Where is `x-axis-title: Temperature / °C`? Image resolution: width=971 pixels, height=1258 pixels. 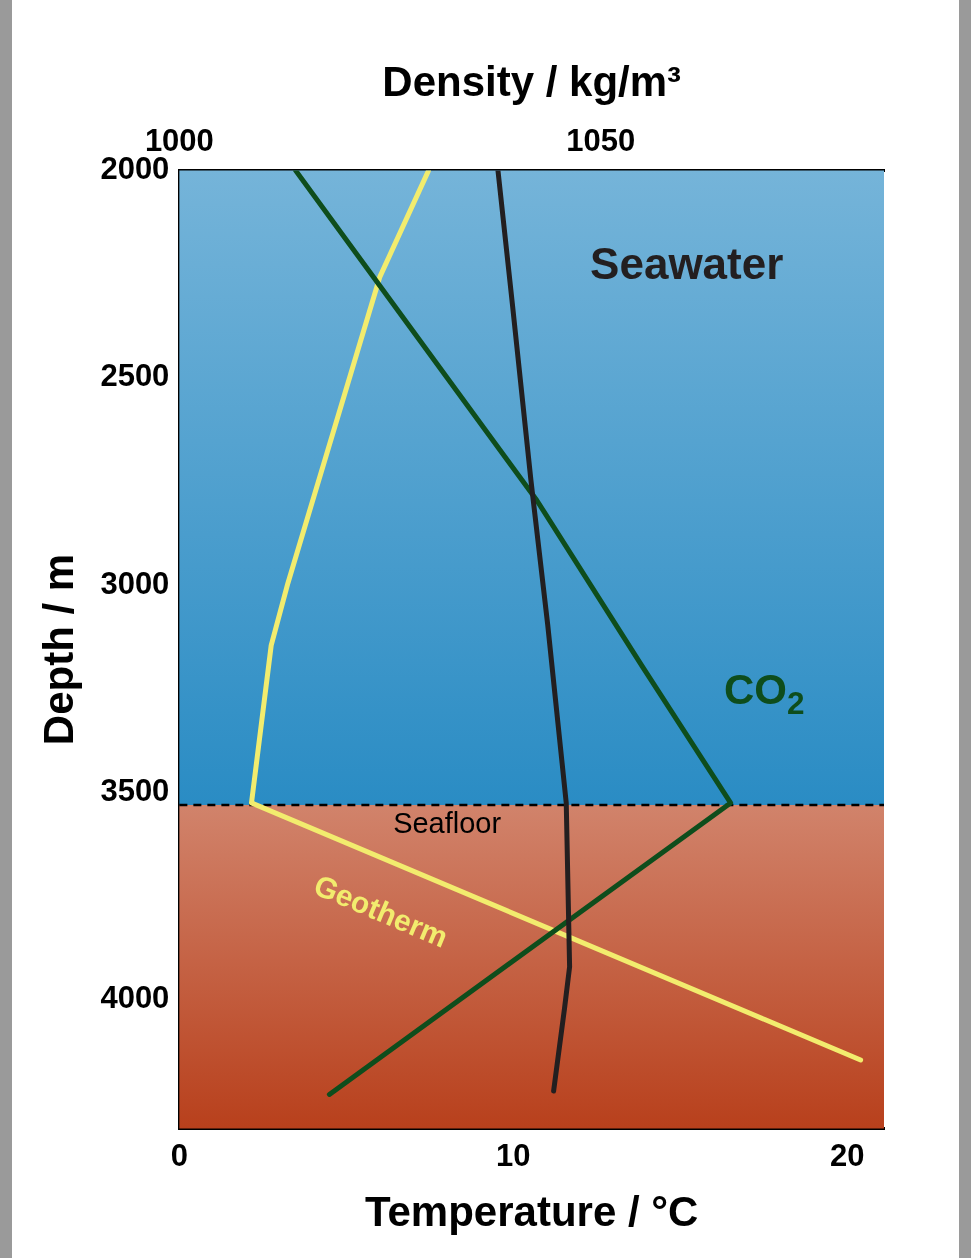 x-axis-title: Temperature / °C is located at coordinates (531, 1212).